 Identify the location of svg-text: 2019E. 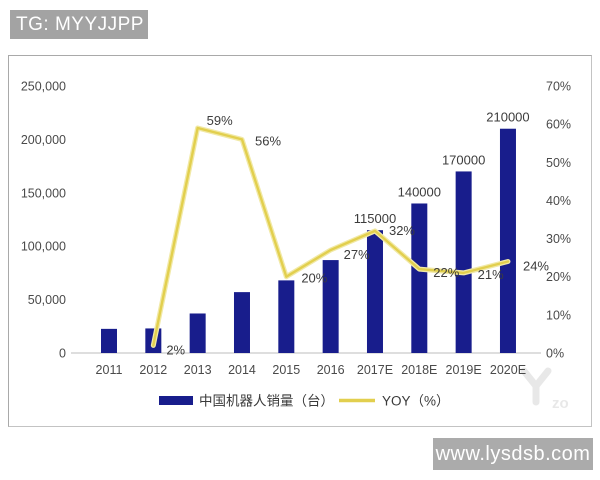
(464, 370).